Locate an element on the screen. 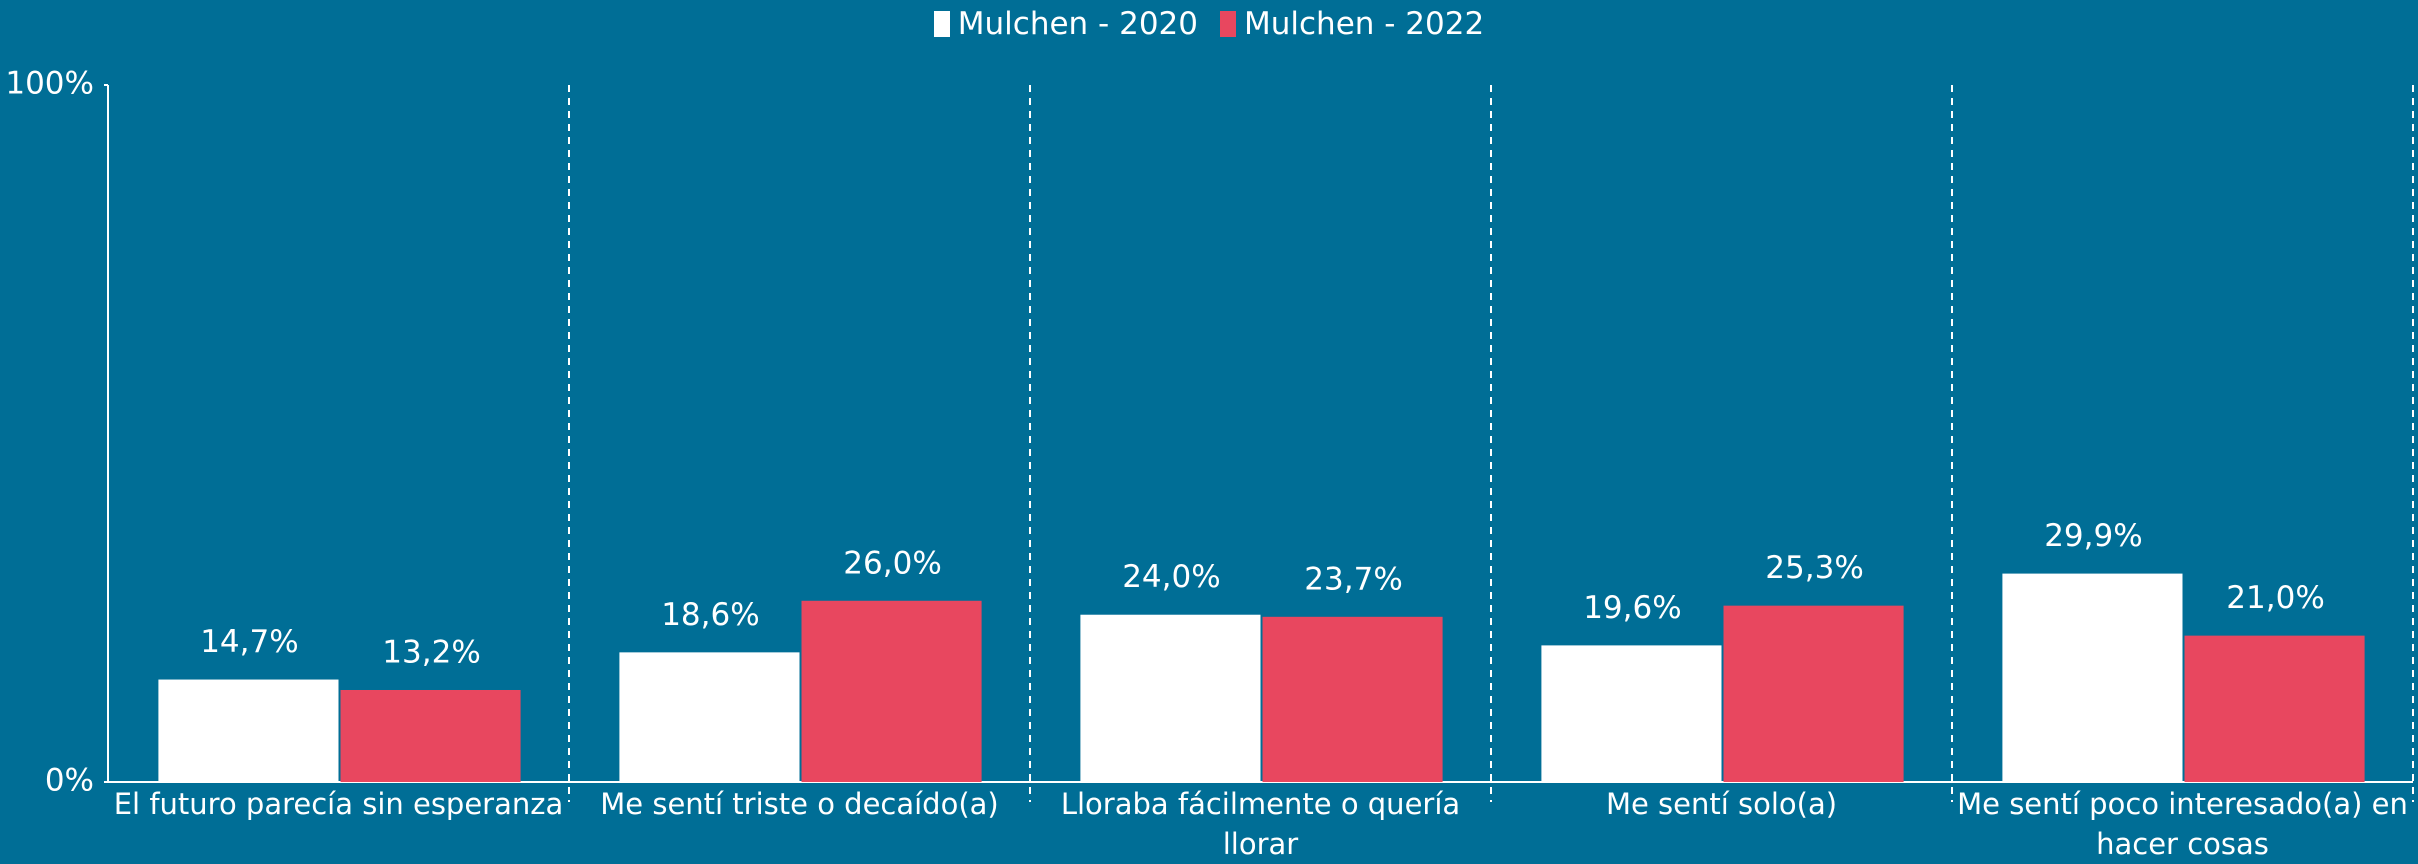 This screenshot has height=864, width=2418. data-label: 13,2% is located at coordinates (431, 652).